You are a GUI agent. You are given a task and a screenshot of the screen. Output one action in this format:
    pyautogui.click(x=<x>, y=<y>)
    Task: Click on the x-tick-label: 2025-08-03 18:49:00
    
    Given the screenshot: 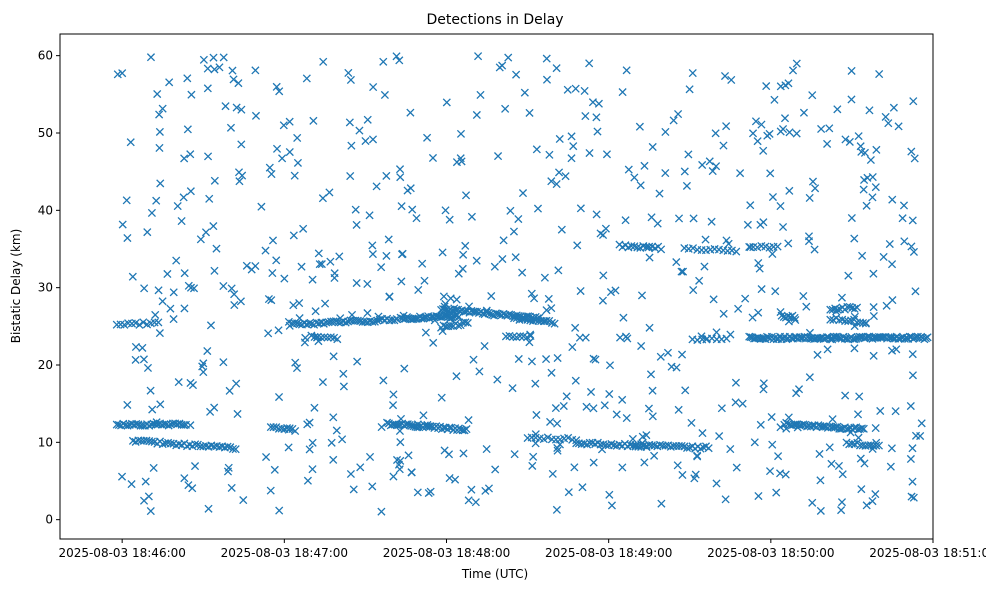 What is the action you would take?
    pyautogui.click(x=608, y=553)
    